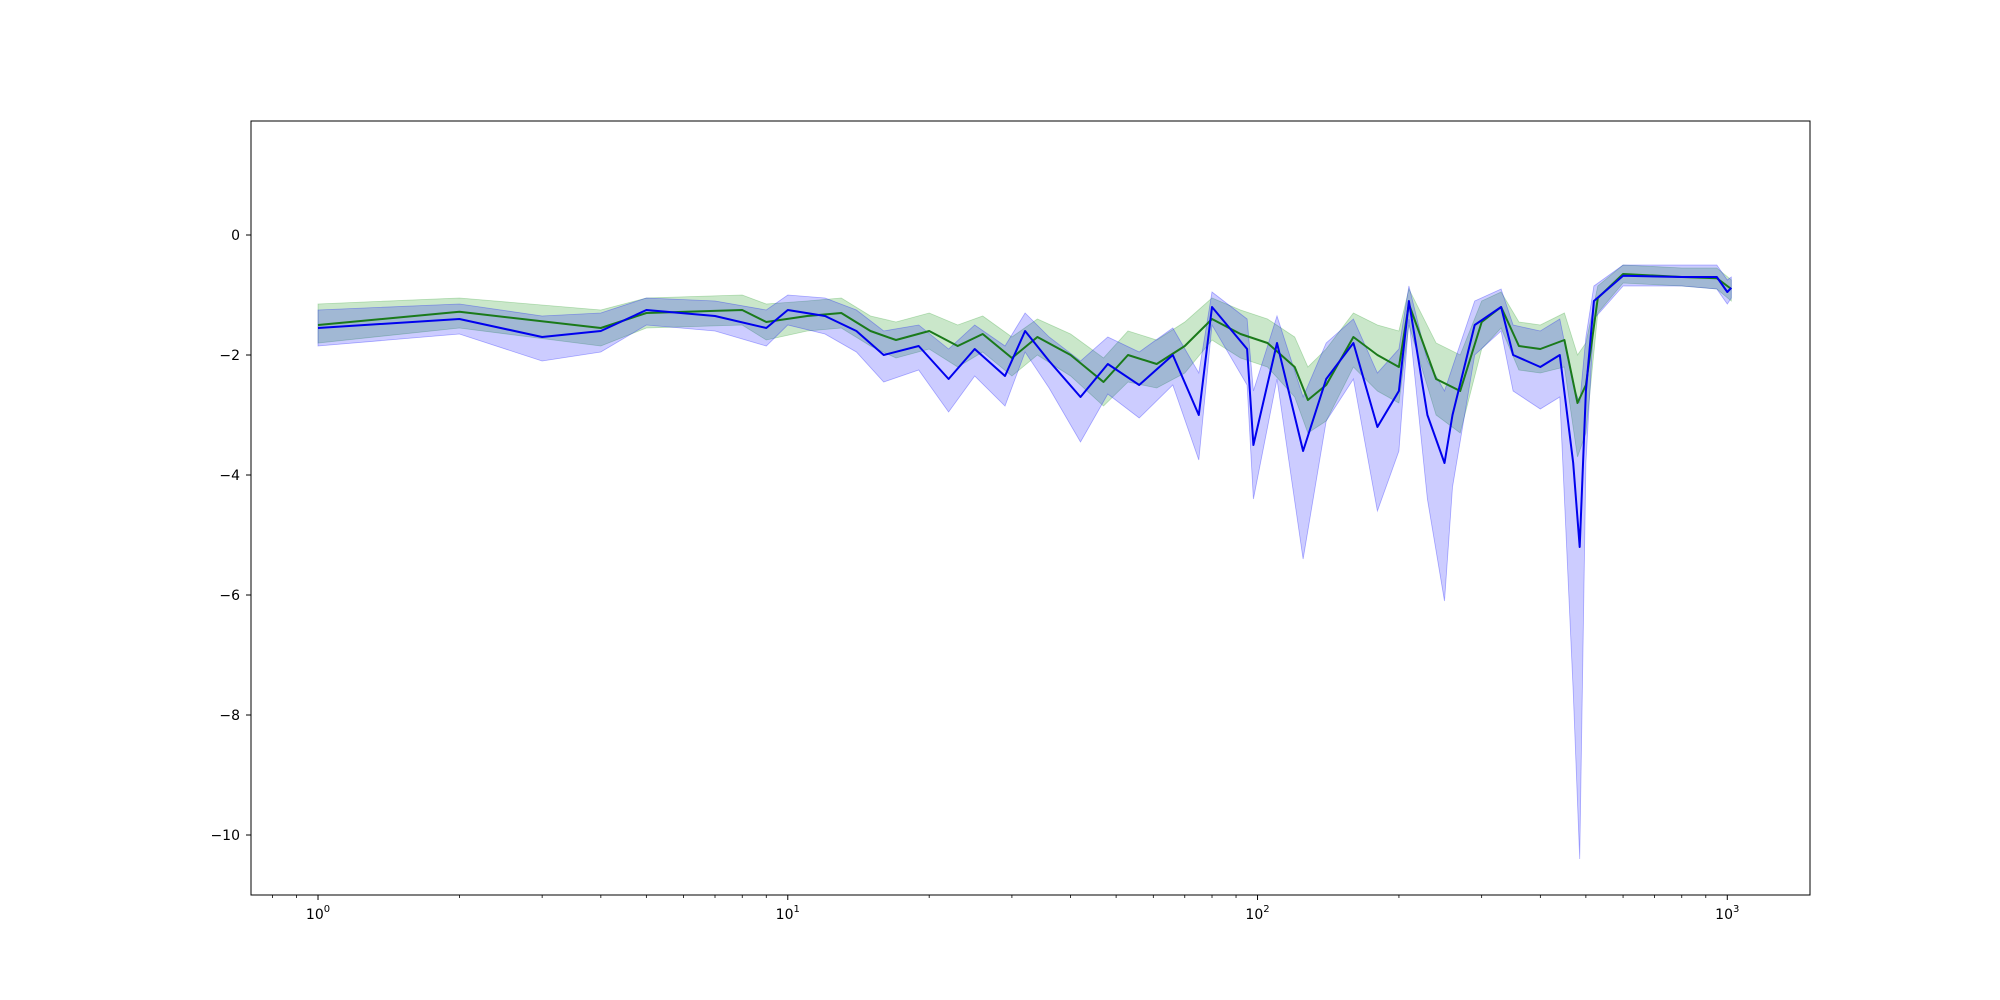 Image resolution: width=2000 pixels, height=1000 pixels. What do you see at coordinates (1727, 913) in the screenshot?
I see `x-tick-label: 10³` at bounding box center [1727, 913].